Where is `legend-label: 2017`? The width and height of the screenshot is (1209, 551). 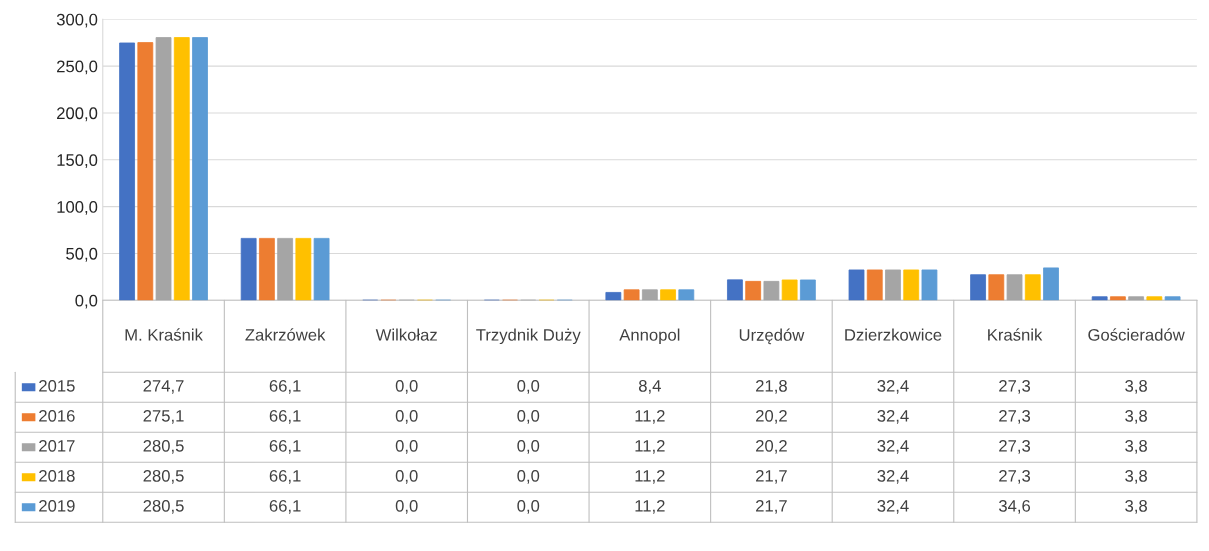
legend-label: 2017 is located at coordinates (57, 445).